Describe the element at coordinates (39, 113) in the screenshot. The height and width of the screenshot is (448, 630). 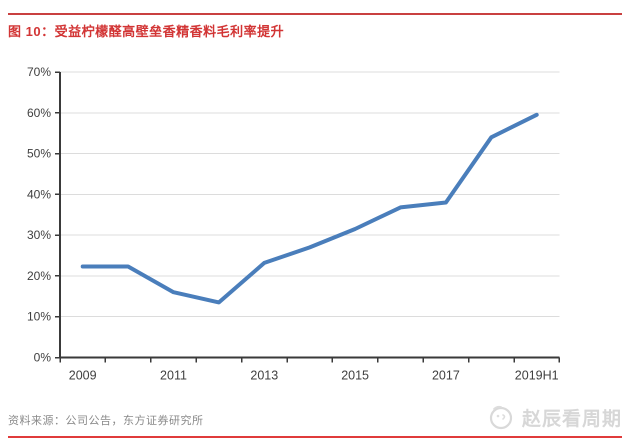
I see `y-tick-label: 60%` at that location.